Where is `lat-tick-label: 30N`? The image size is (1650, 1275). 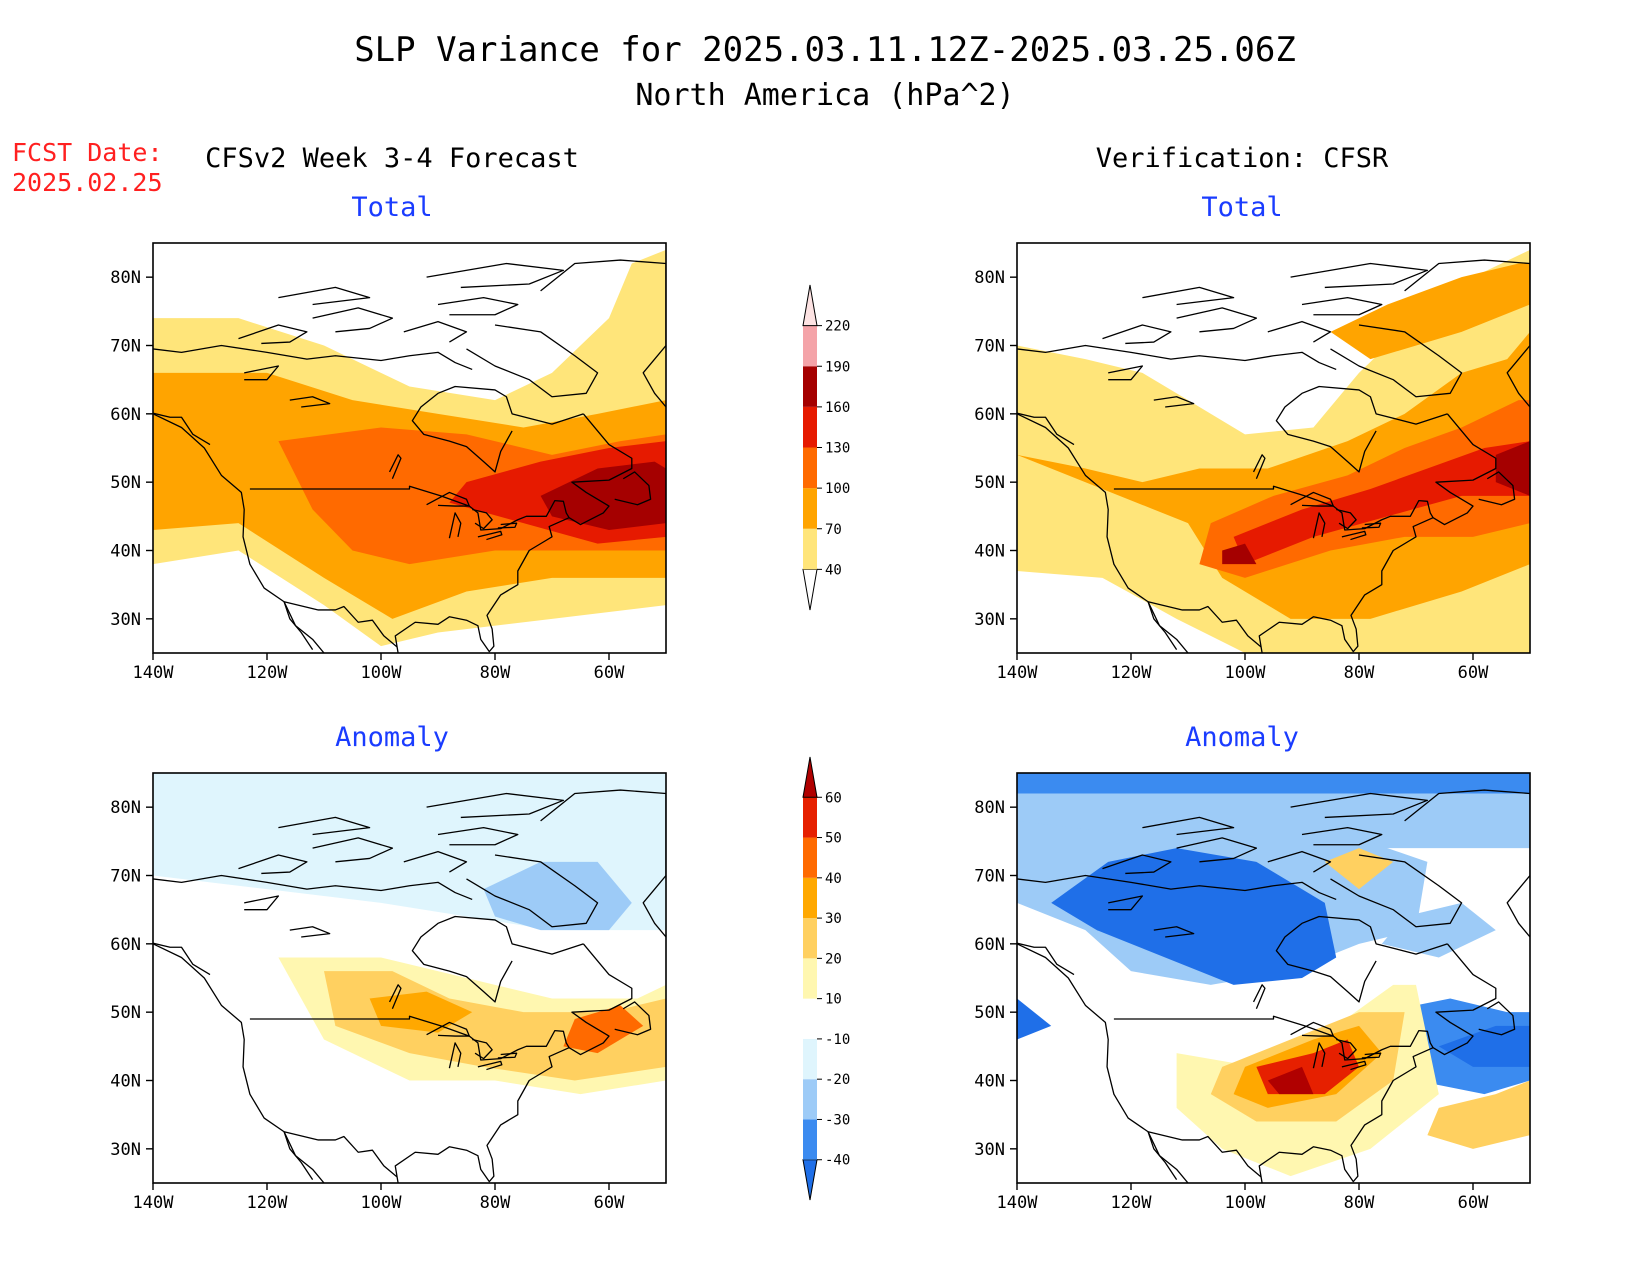
lat-tick-label: 30N is located at coordinates (989, 620).